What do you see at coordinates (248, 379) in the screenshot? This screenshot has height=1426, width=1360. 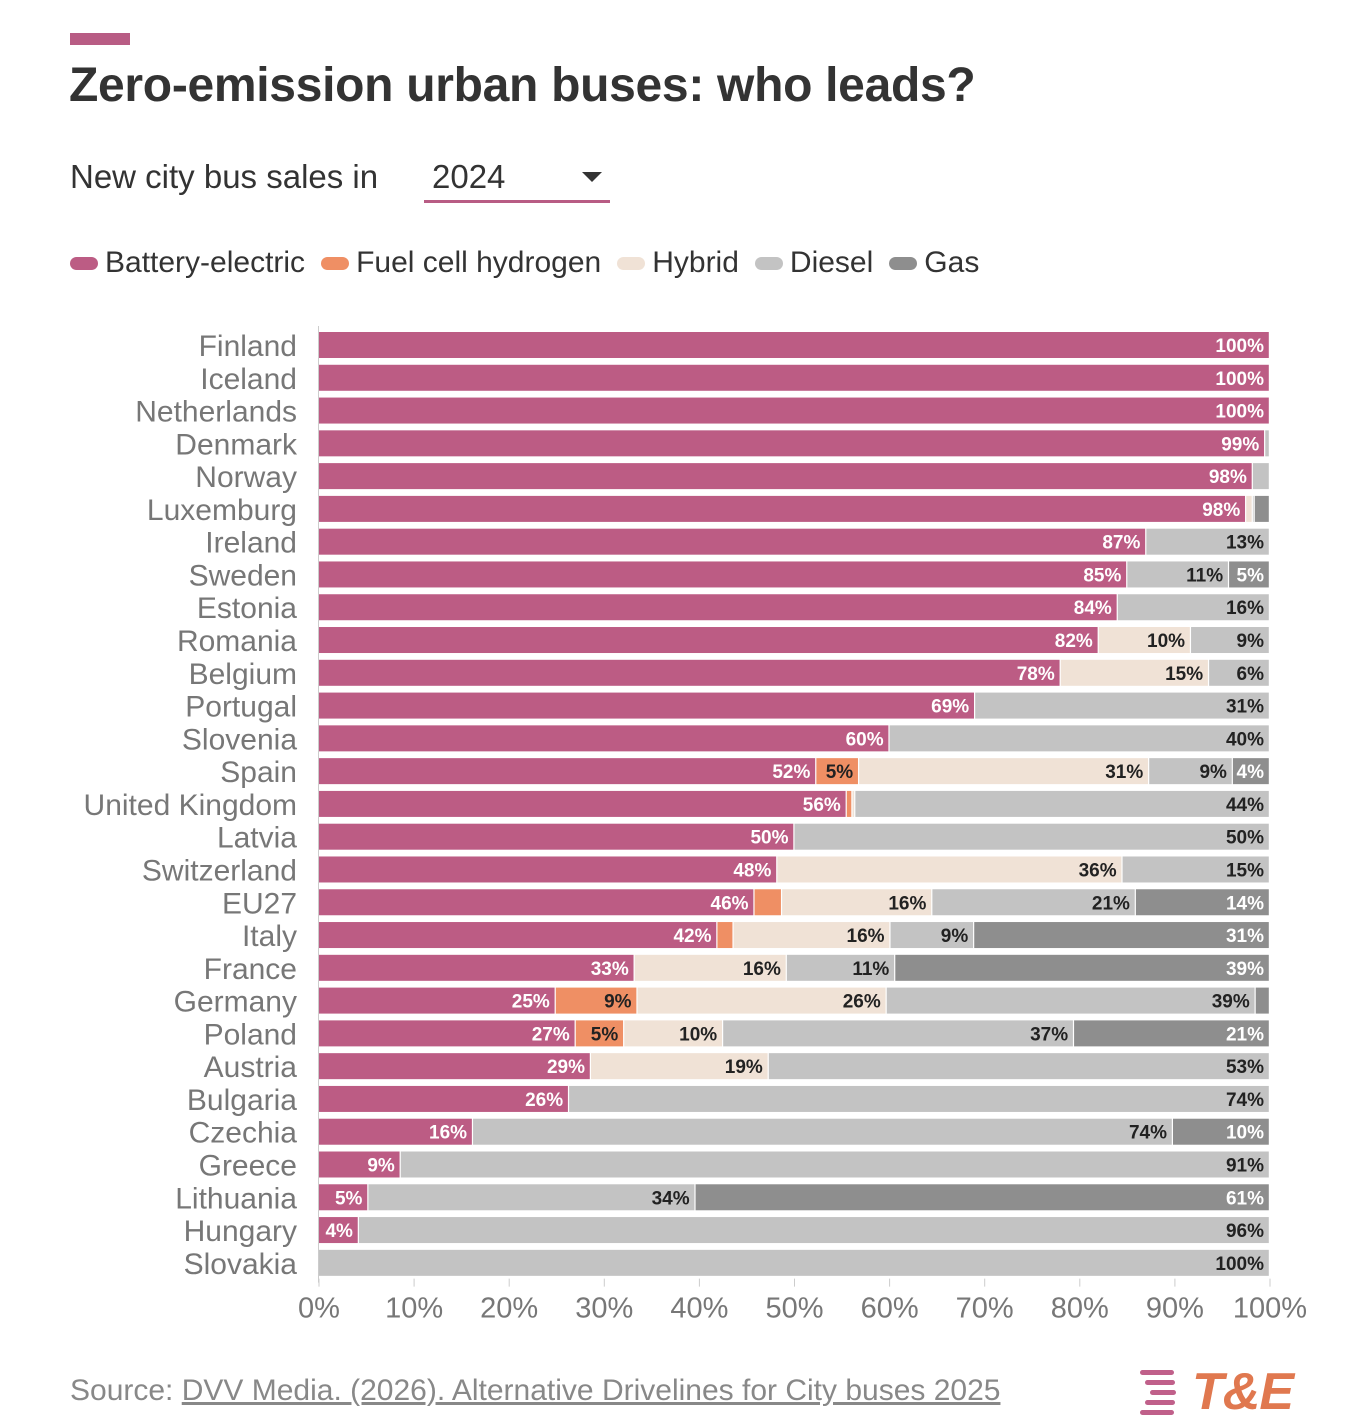 I see `category-label: Iceland` at bounding box center [248, 379].